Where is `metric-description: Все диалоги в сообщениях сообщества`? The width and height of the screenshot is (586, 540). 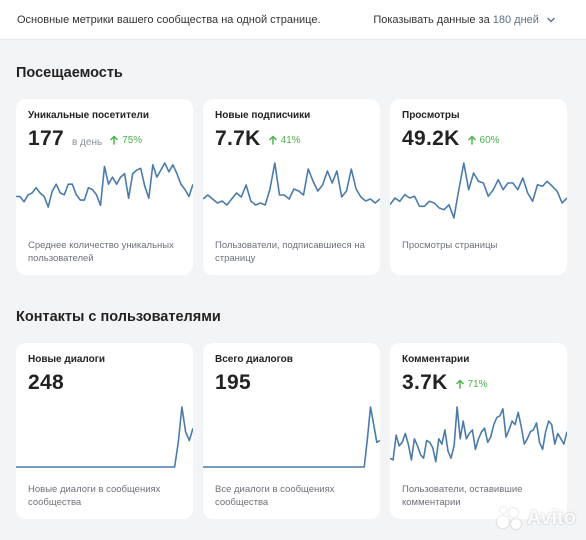
metric-description: Все диалоги в сообщениях сообщества is located at coordinates (275, 496).